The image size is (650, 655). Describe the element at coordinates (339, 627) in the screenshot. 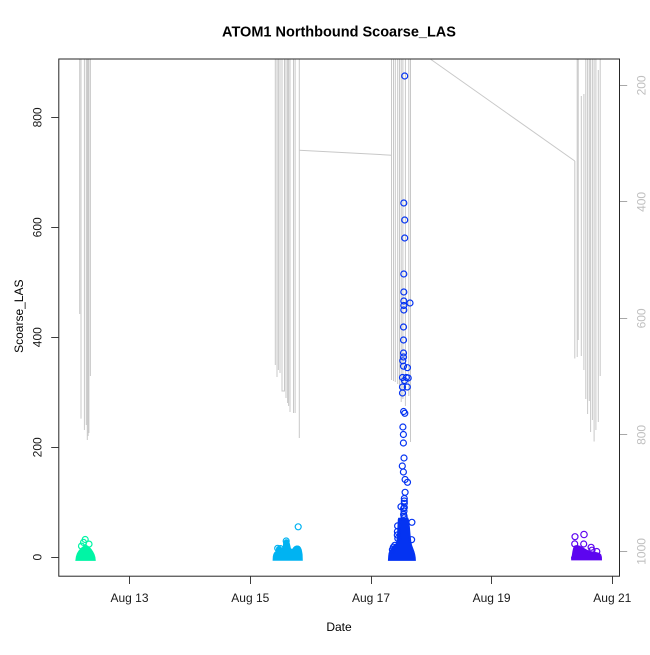

I see `svg-text: Date` at that location.